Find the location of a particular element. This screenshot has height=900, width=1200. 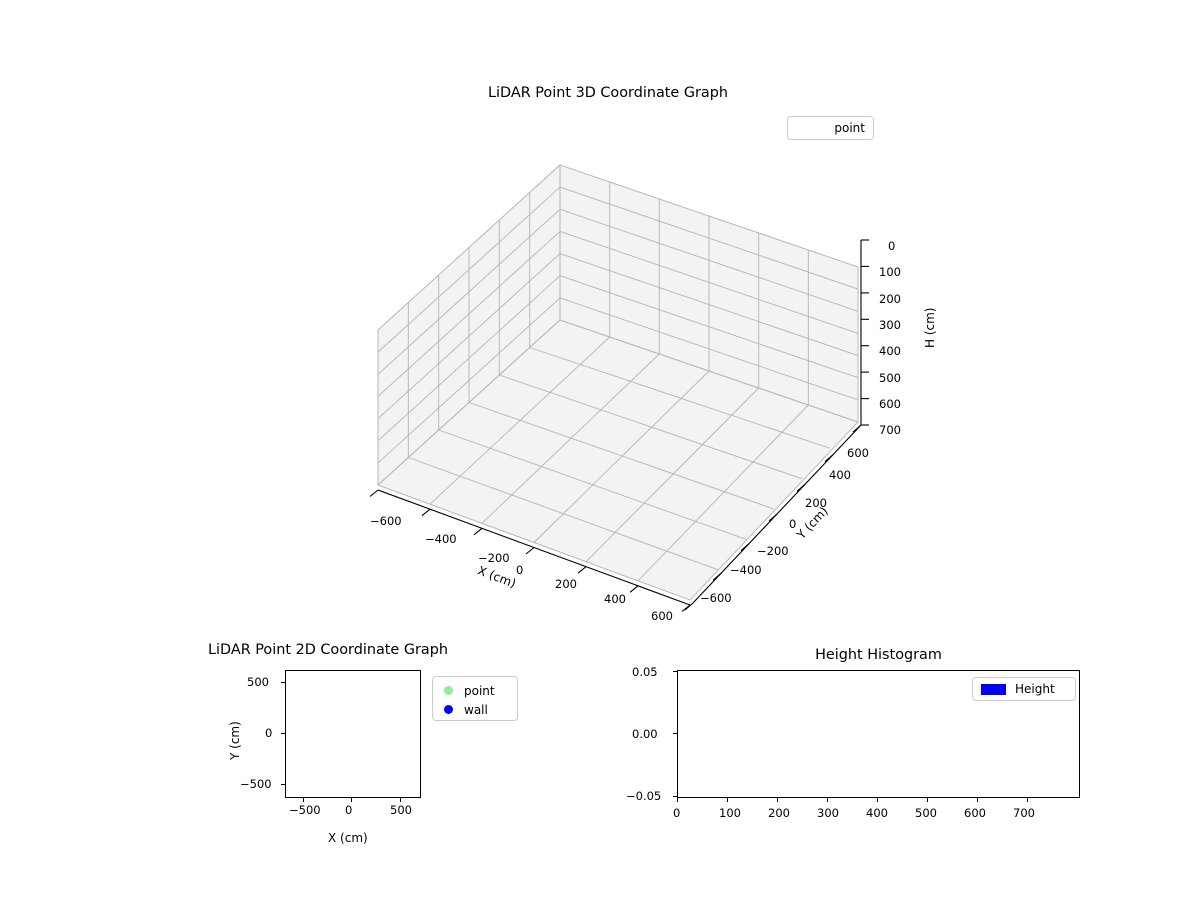

three-d-ytick-5: 400 is located at coordinates (840, 475).